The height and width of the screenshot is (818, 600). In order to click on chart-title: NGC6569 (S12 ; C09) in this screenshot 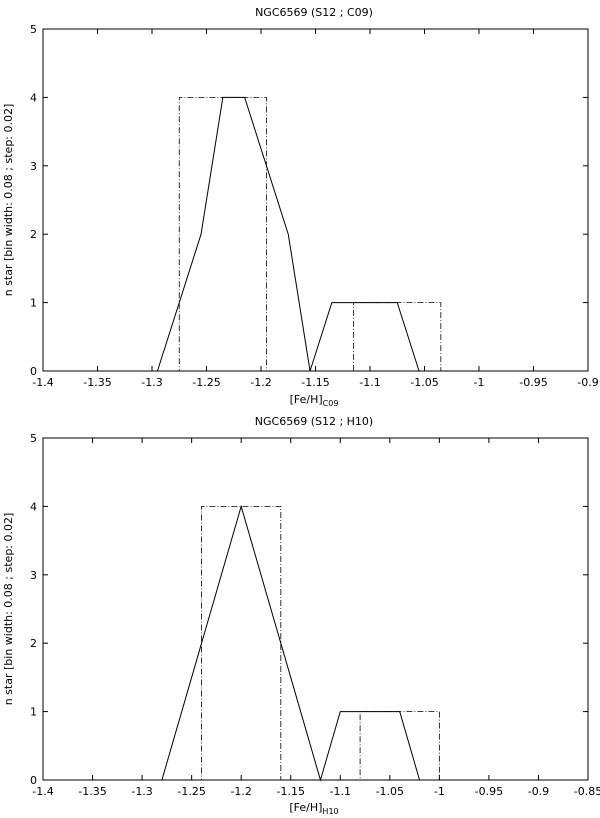, I will do `click(314, 12)`.